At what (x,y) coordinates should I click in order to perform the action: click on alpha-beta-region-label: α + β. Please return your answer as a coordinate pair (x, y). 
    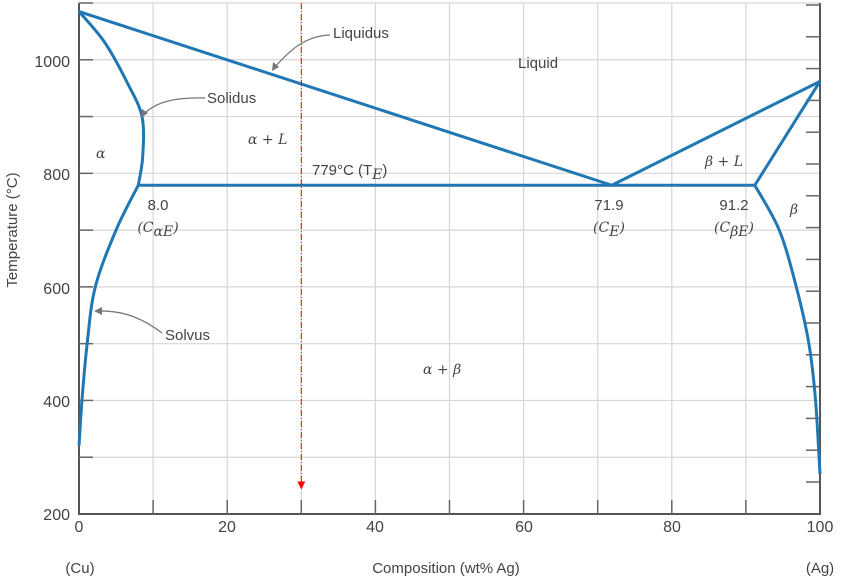
    Looking at the image, I should click on (442, 370).